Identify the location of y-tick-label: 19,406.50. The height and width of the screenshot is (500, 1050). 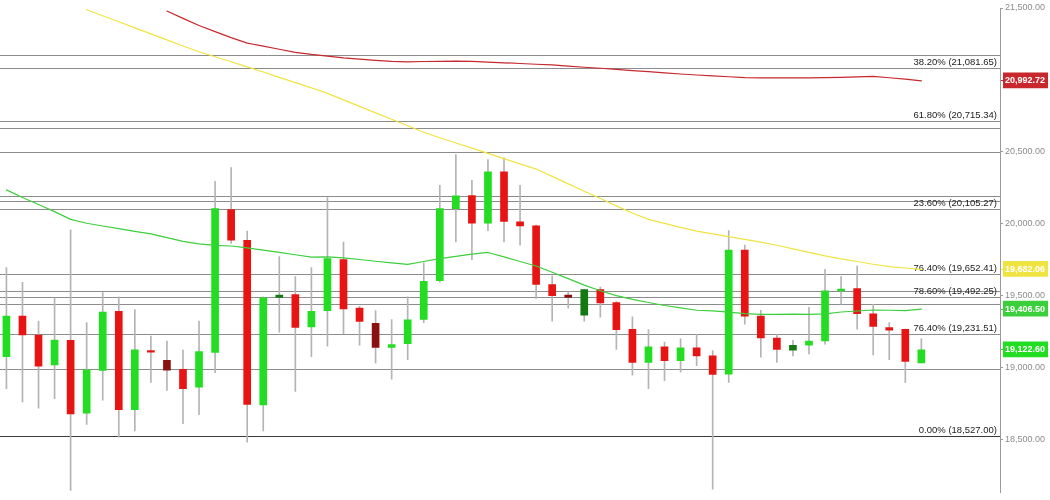
(1025, 308).